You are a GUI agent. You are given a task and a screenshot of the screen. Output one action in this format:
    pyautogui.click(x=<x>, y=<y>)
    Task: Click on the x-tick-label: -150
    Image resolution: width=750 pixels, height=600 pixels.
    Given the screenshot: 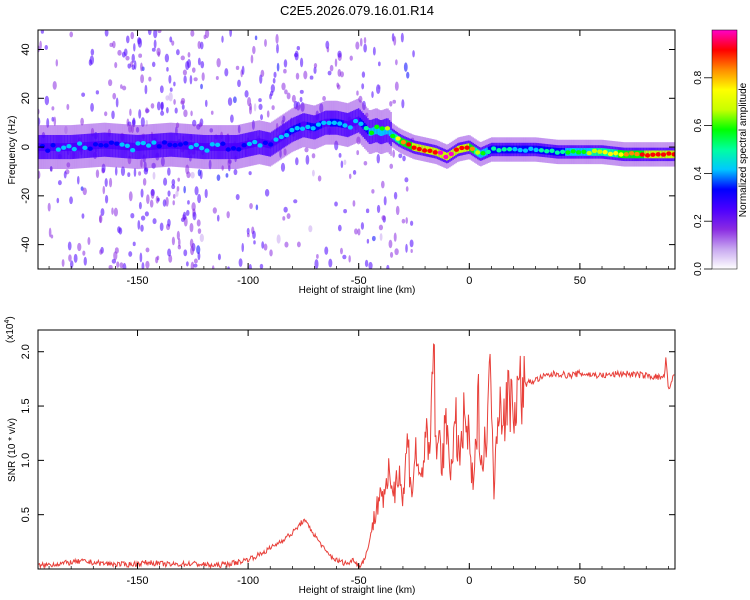 What is the action you would take?
    pyautogui.click(x=138, y=581)
    